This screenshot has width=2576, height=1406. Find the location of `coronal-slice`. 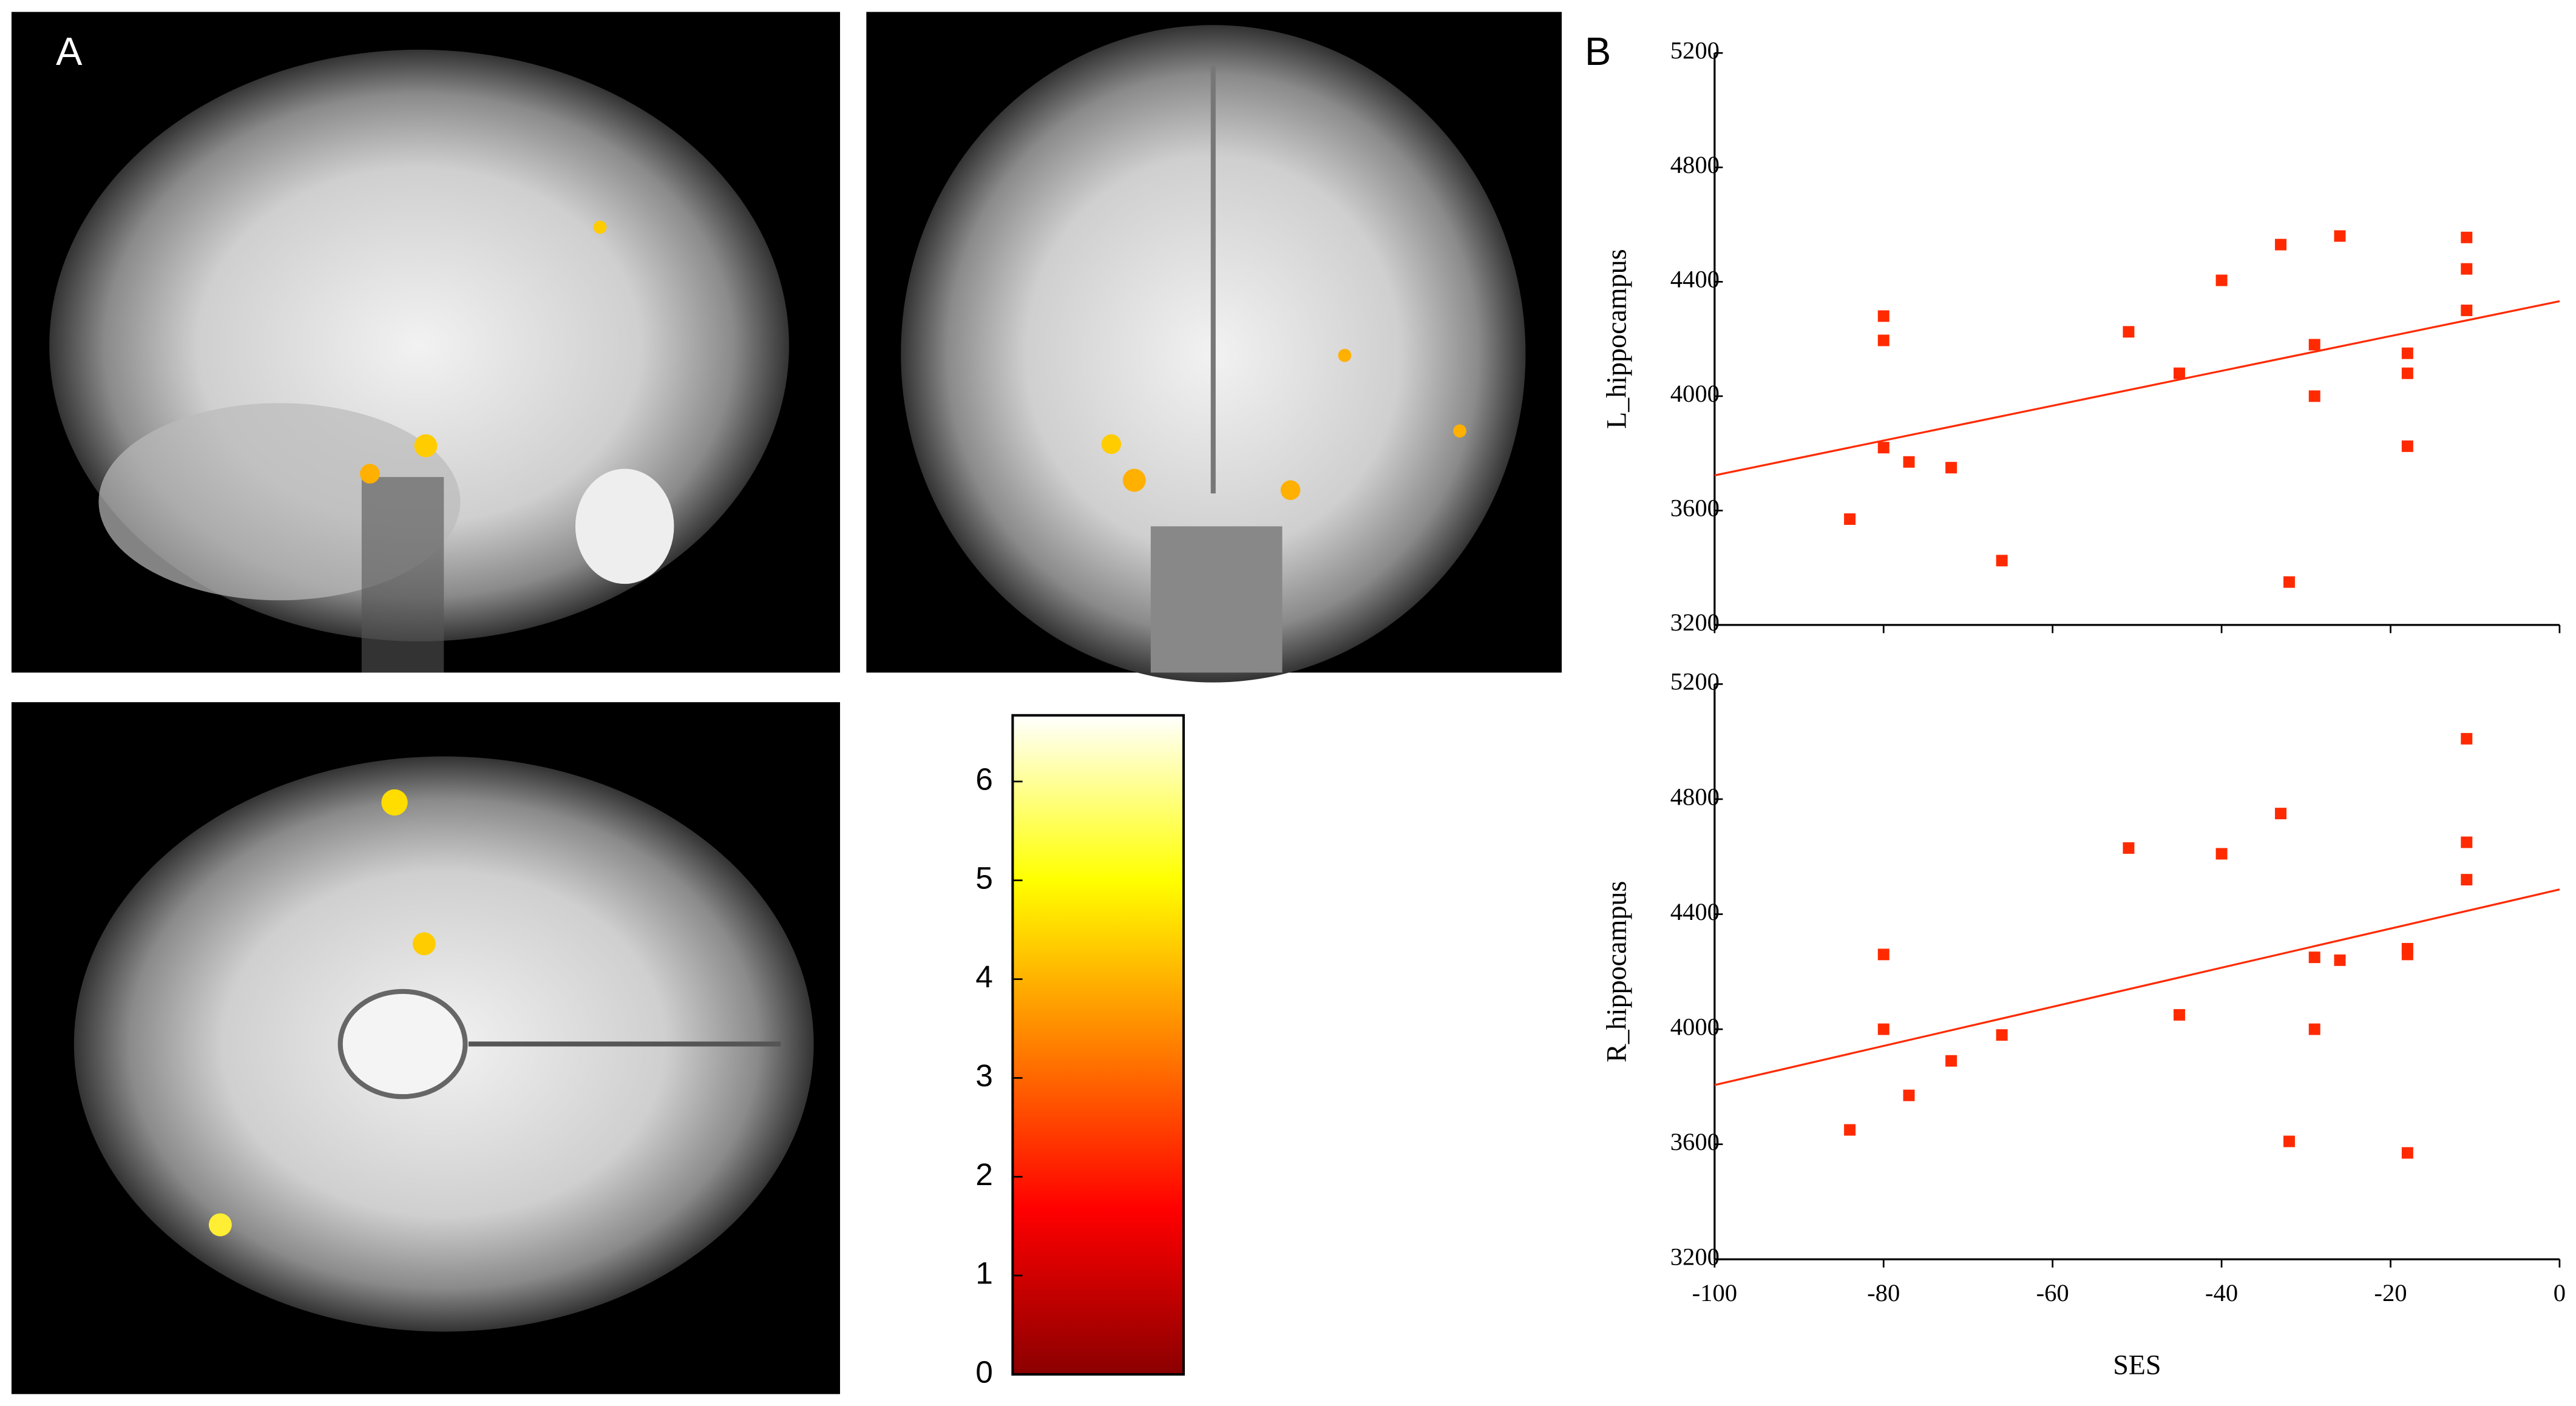

coronal-slice is located at coordinates (1214, 347).